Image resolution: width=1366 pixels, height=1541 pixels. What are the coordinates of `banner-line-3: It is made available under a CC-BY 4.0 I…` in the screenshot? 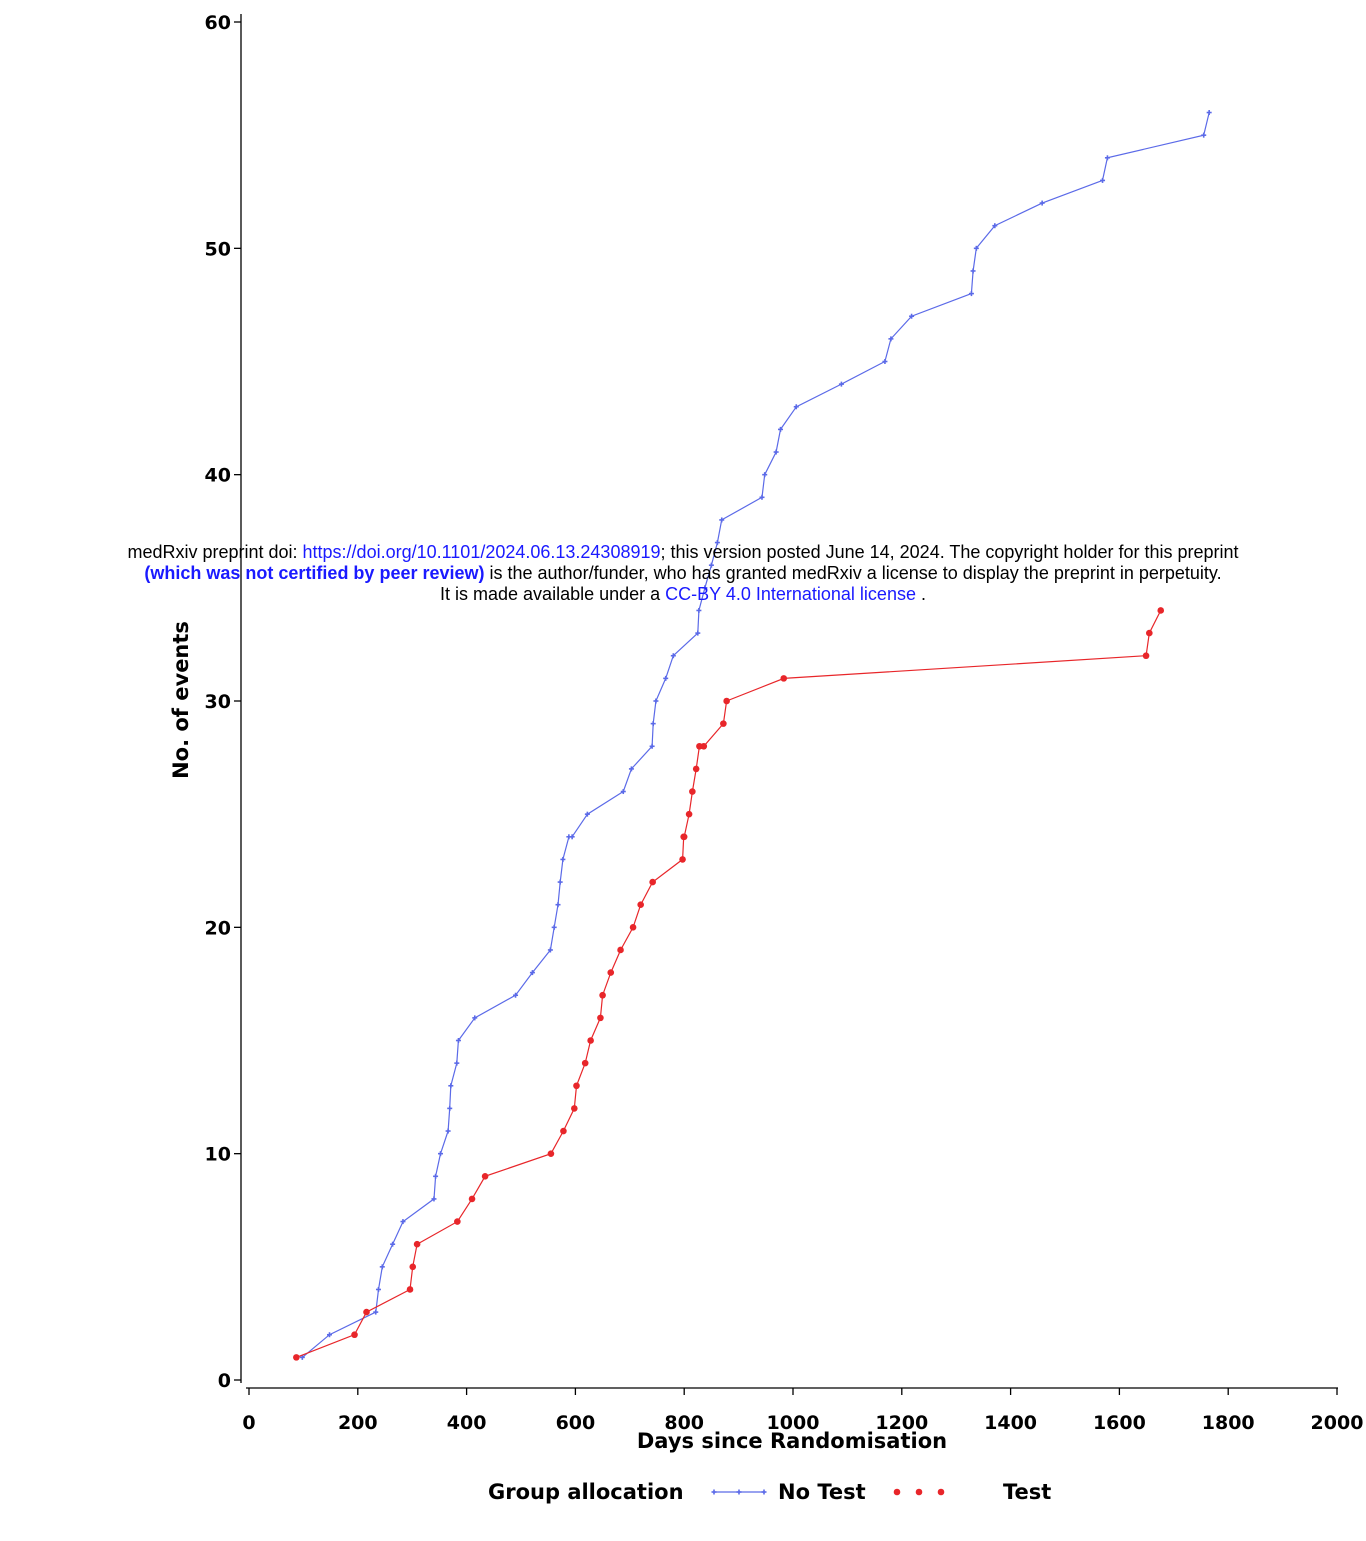 It's located at (683, 594).